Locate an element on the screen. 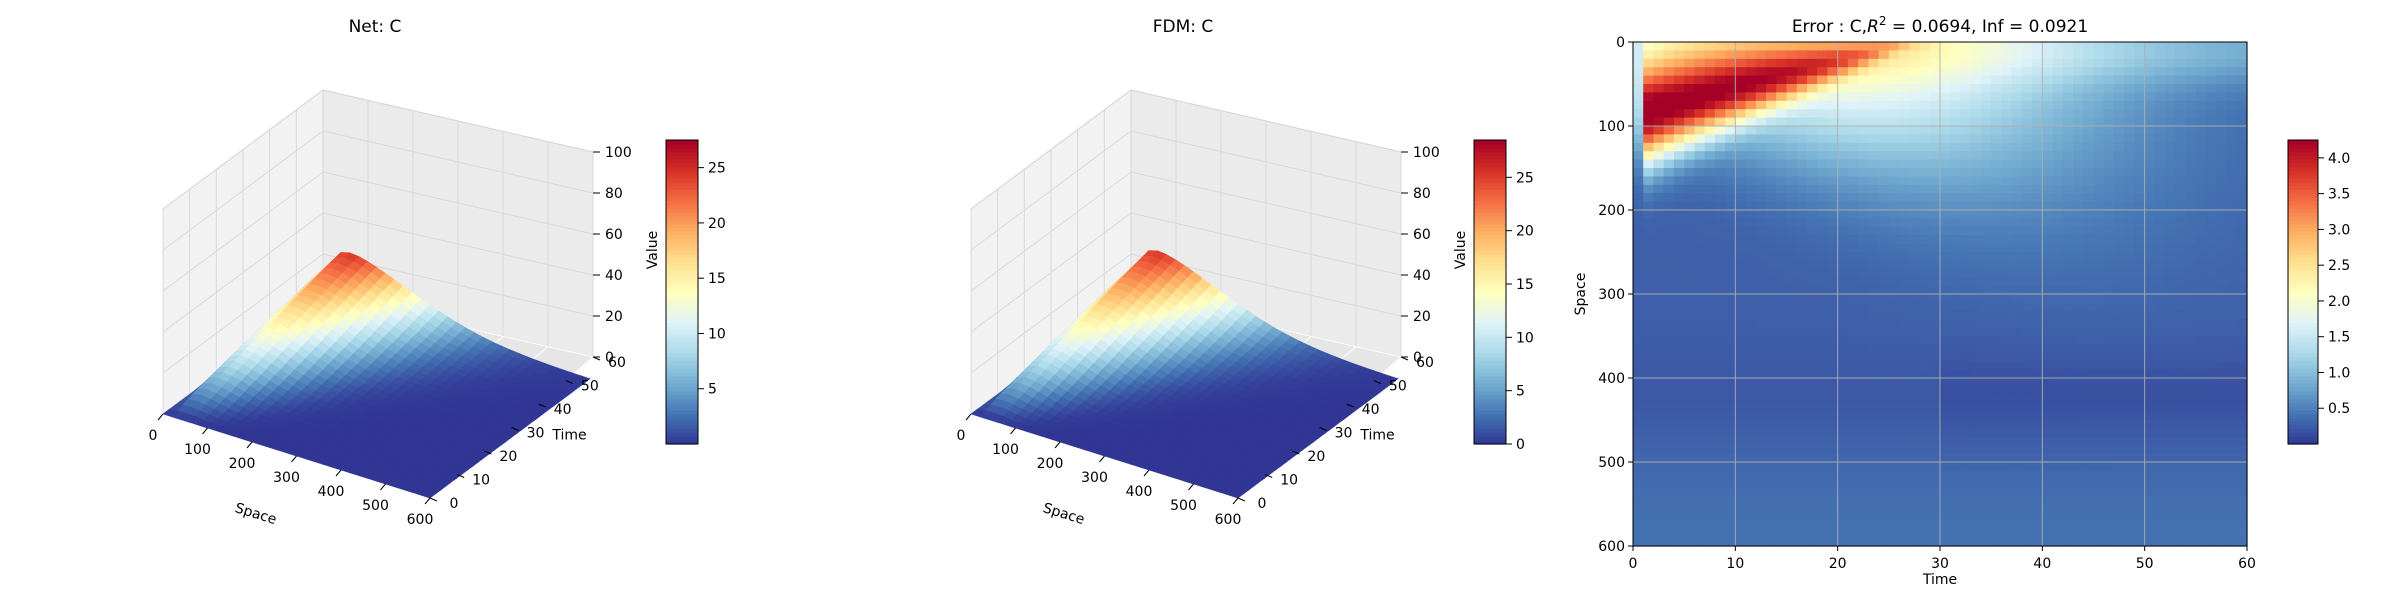 The height and width of the screenshot is (600, 2400). z-tick-label: 60 is located at coordinates (614, 235).